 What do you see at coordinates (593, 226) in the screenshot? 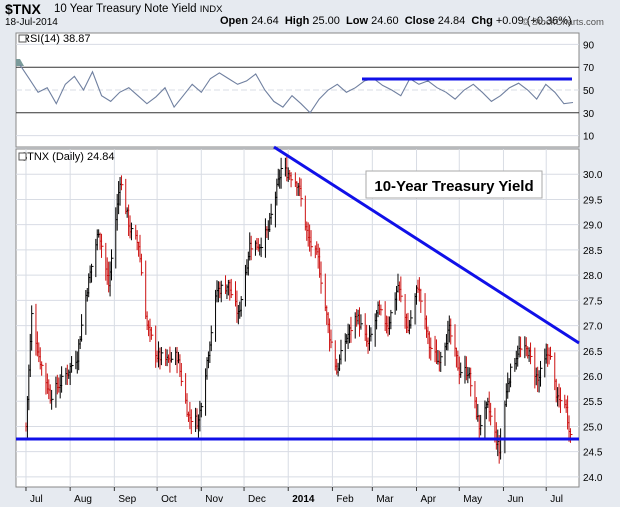
I see `price-tick-label: 29.0` at bounding box center [593, 226].